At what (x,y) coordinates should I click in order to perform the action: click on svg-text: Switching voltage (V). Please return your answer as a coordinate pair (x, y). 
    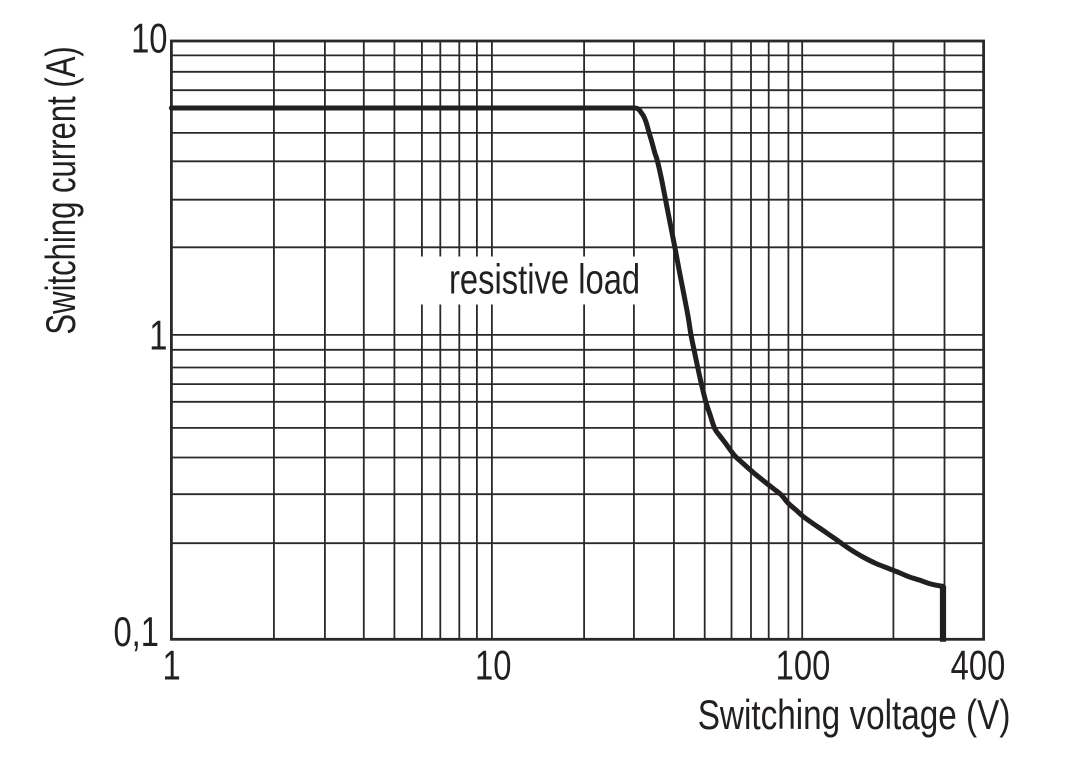
    Looking at the image, I should click on (854, 715).